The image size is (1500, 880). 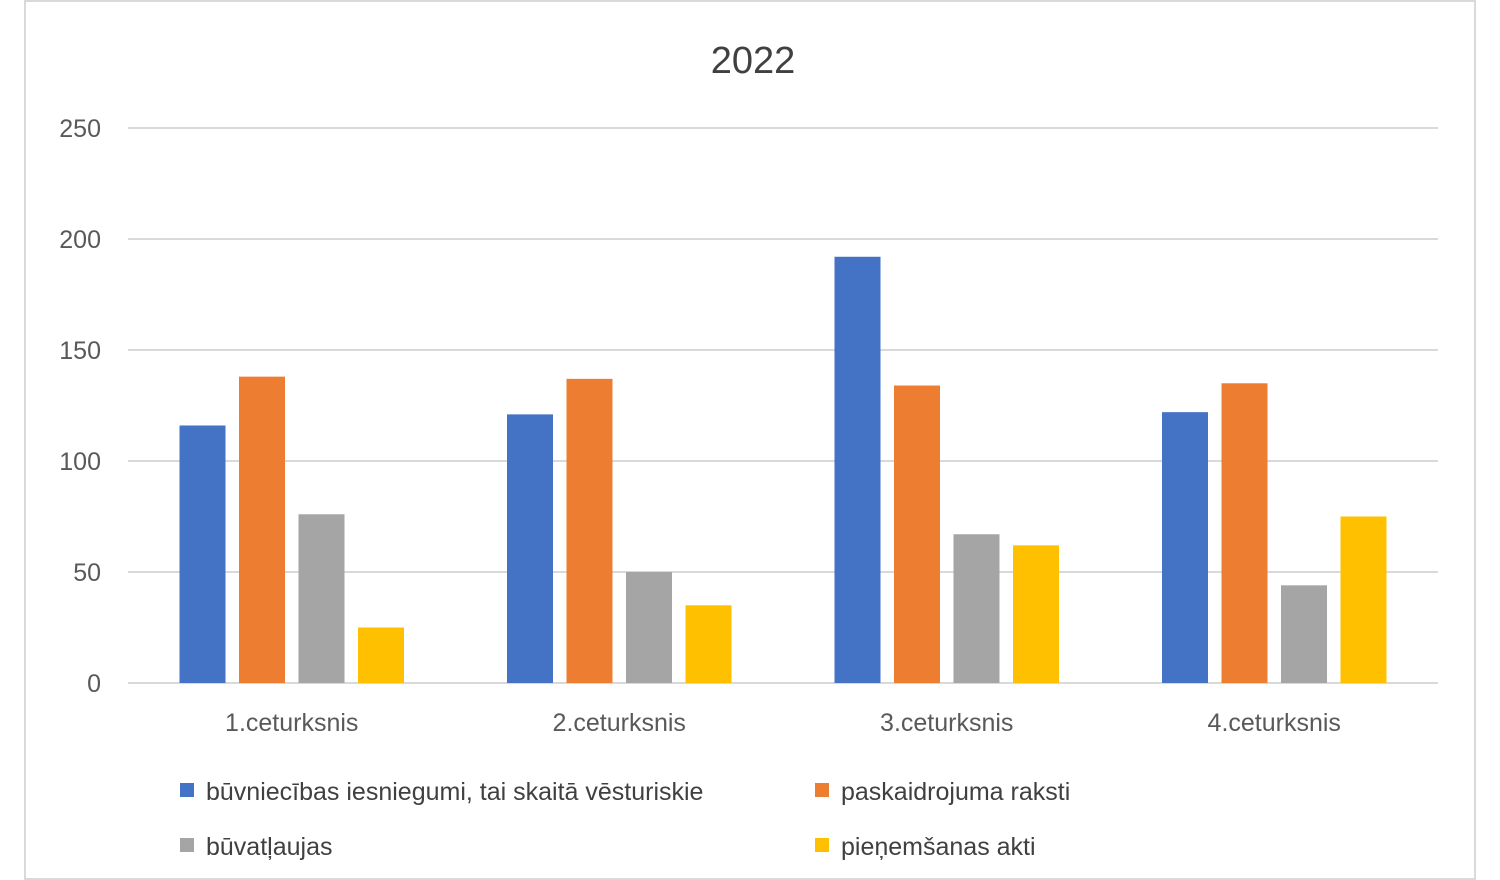 I want to click on legend-label: paskaidrojuma raksti, so click(x=955, y=792).